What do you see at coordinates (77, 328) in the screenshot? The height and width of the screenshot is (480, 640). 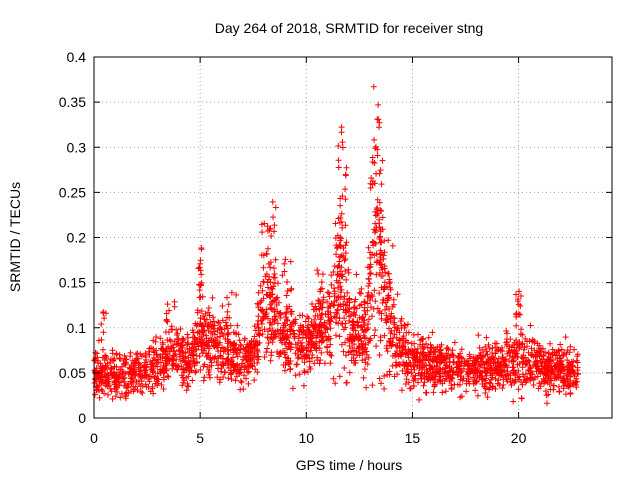 I see `y-tick-label: 0.1` at bounding box center [77, 328].